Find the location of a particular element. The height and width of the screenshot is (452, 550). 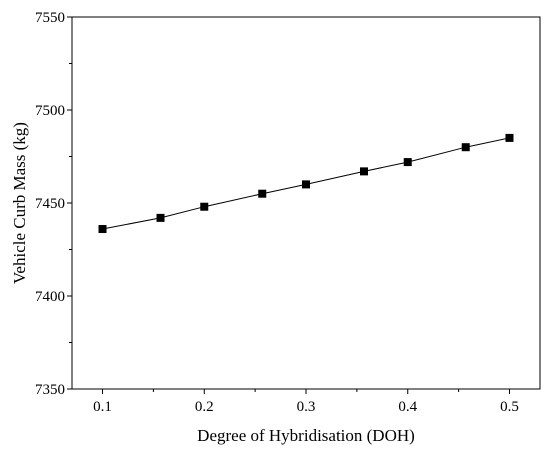

x-axis-title: Degree of Hybridisation (DOH) is located at coordinates (306, 435).